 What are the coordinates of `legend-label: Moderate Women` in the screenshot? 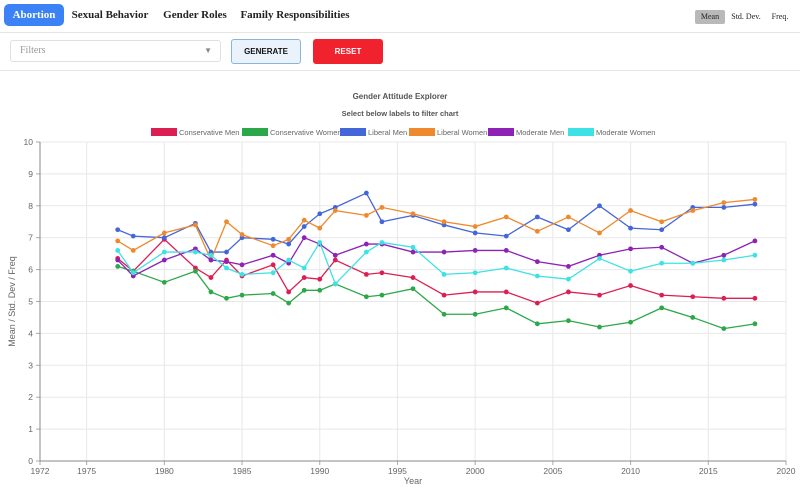 It's located at (625, 132).